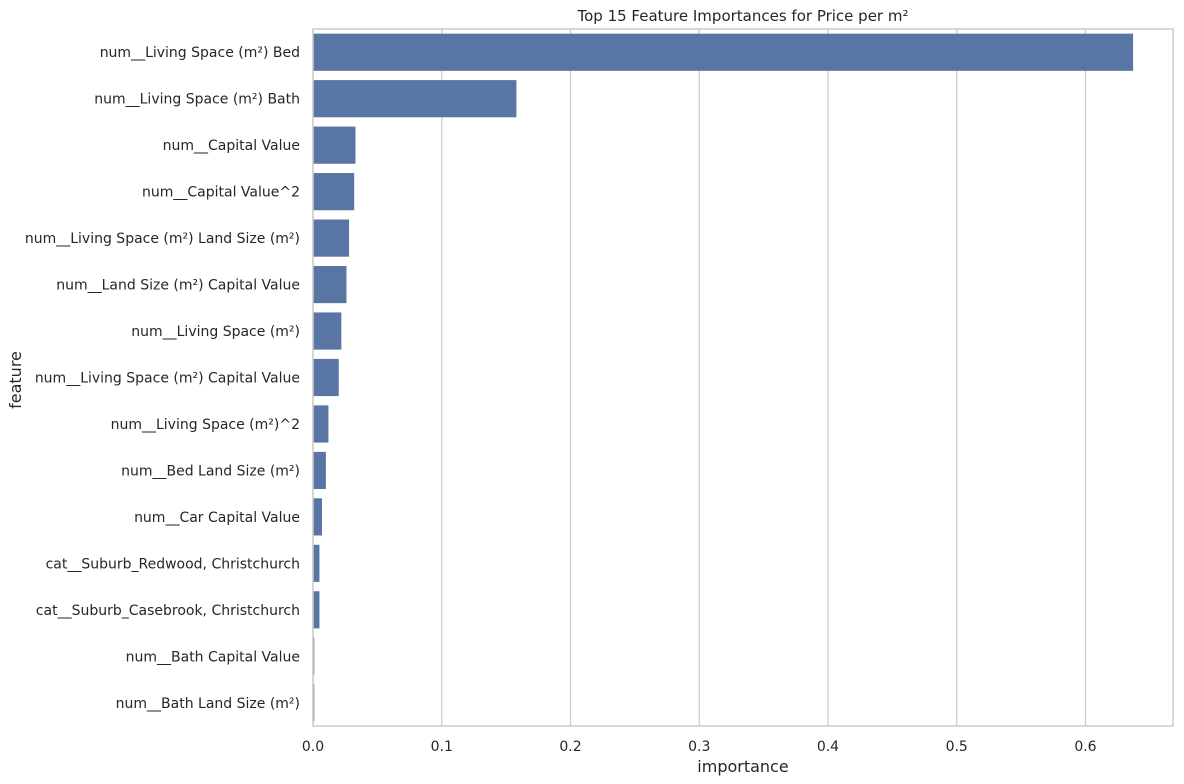  Describe the element at coordinates (221, 193) in the screenshot. I see `y-tick-label: num__Capital Value^2` at that location.